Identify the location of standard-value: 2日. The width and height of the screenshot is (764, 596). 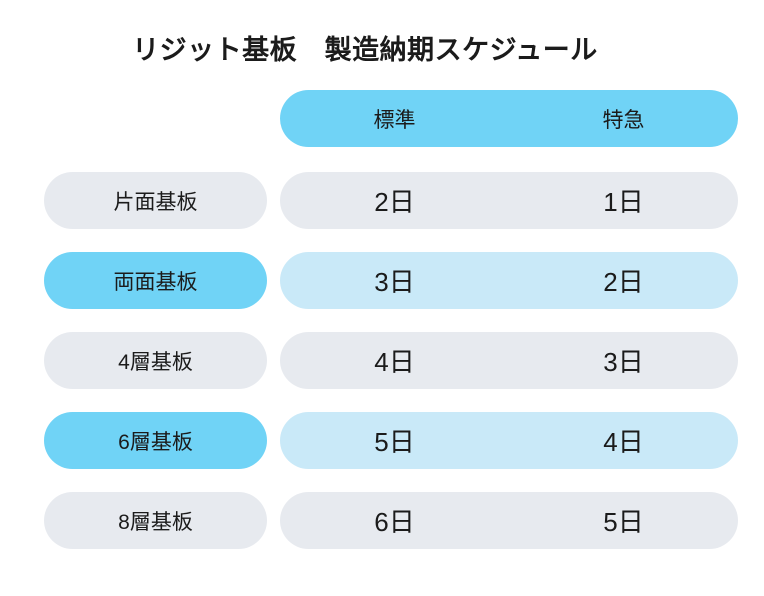
(394, 202).